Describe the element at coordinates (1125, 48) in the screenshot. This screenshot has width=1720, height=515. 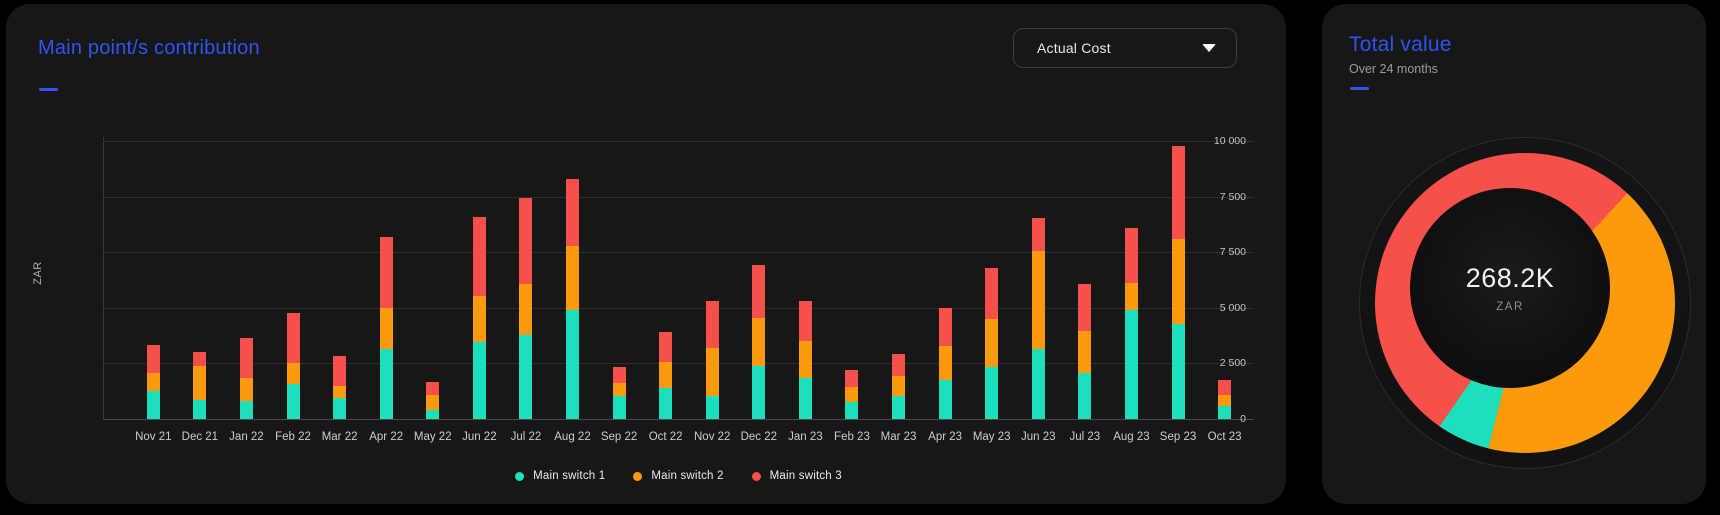
I see `cost-type-dropdown: Actual Cost` at that location.